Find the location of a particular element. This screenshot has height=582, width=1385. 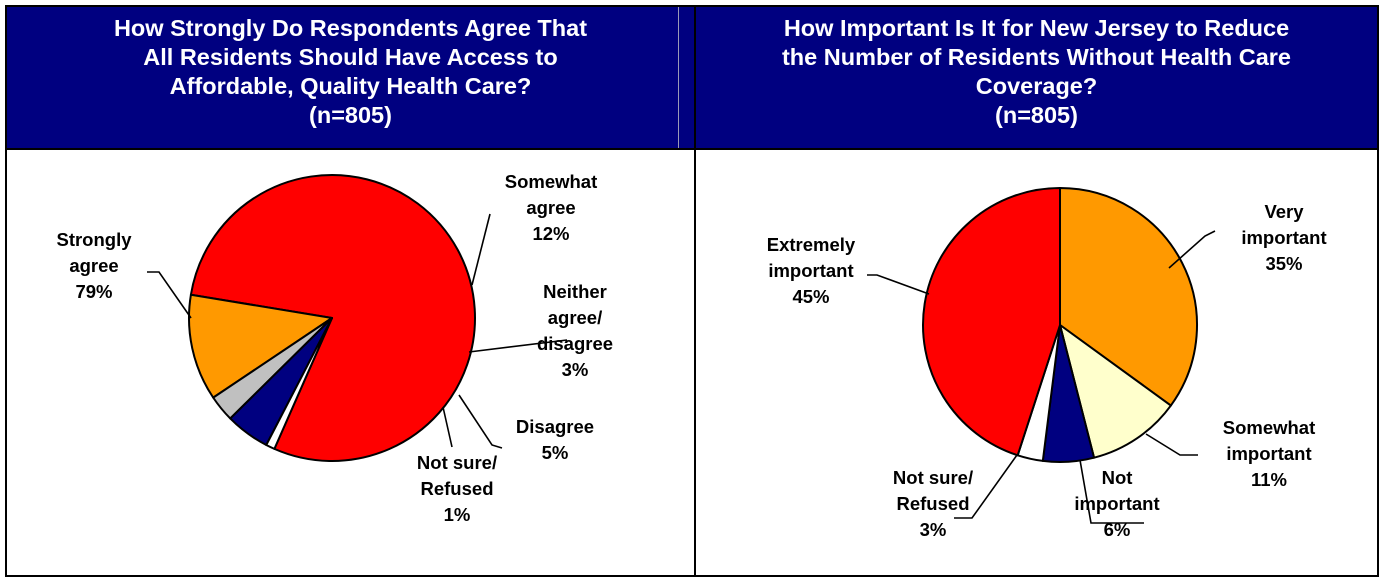

slice-label-line: 12% is located at coordinates (550, 233).